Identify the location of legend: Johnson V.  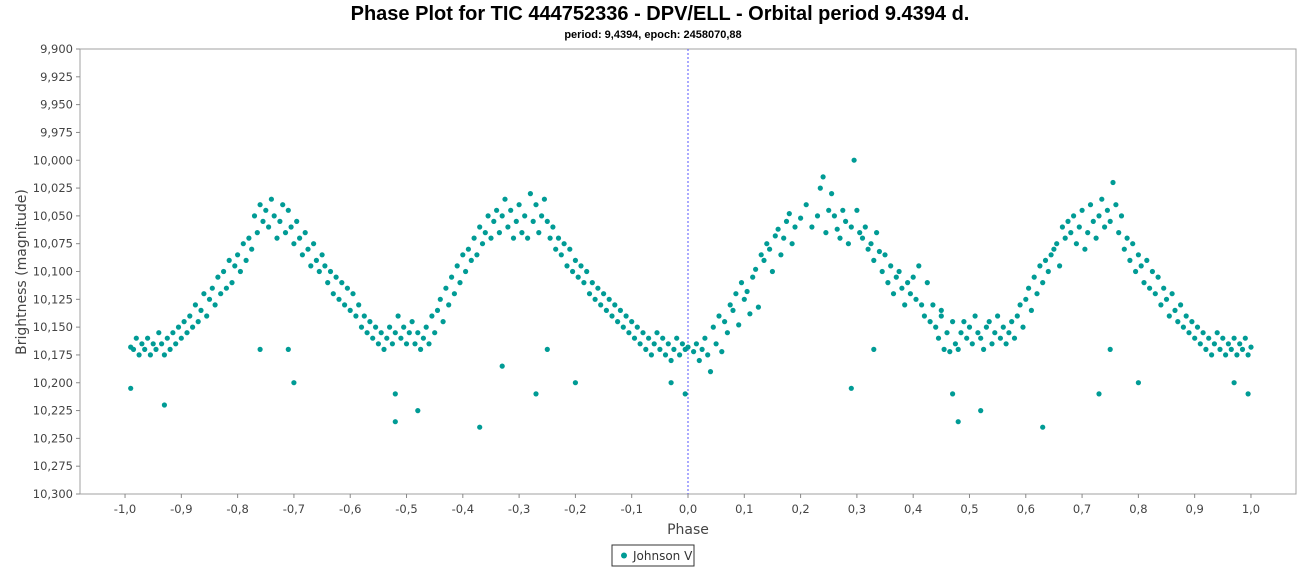
(653, 555).